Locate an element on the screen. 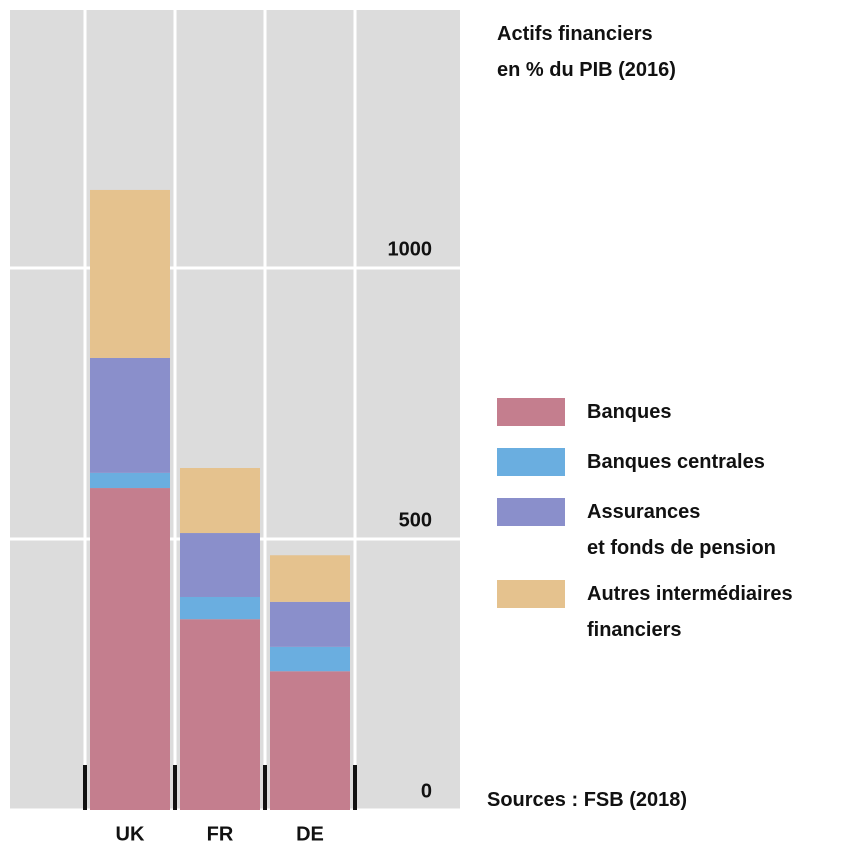  x-tick-label: DE is located at coordinates (310, 834).